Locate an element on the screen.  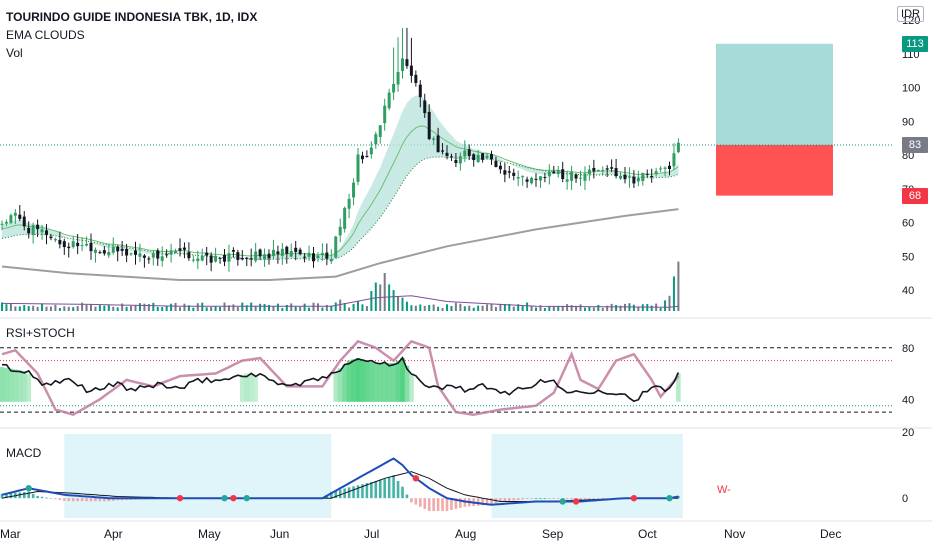
macd-tick-label: 20 is located at coordinates (908, 433).